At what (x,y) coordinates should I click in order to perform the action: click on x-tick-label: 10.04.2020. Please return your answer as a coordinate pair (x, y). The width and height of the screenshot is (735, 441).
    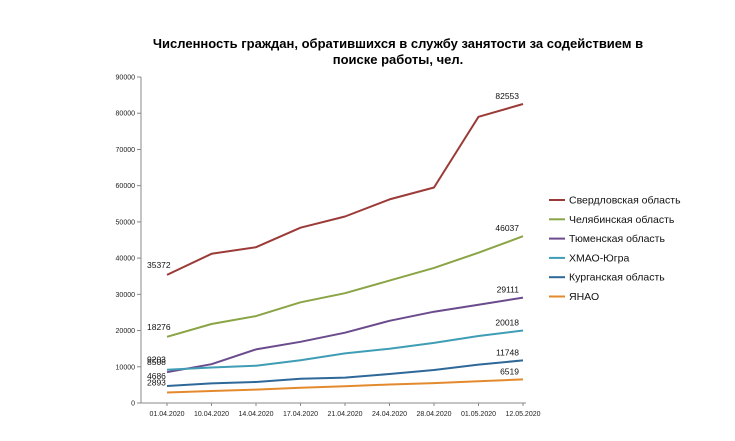
    Looking at the image, I should click on (211, 414).